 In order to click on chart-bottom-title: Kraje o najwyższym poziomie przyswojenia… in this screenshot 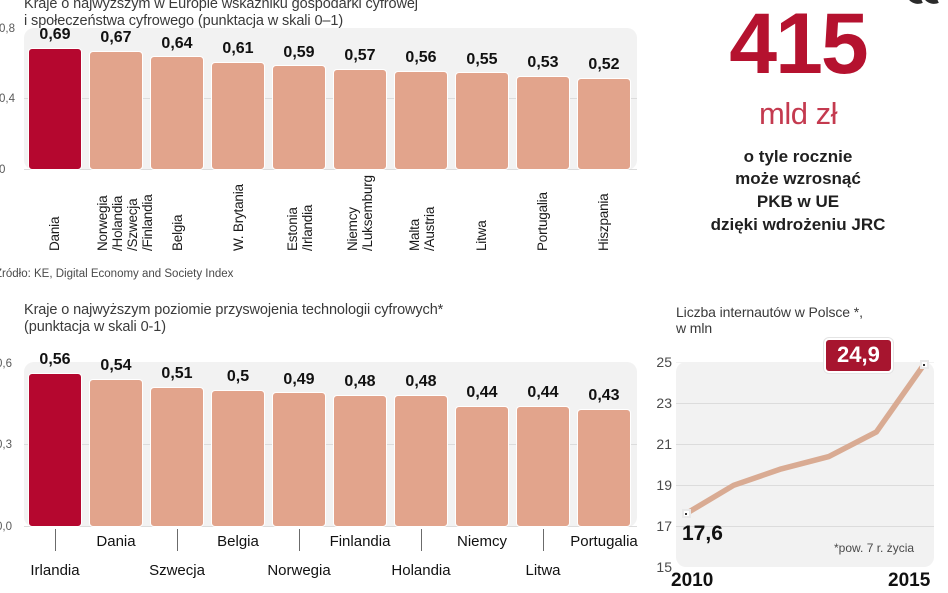, I will do `click(234, 310)`.